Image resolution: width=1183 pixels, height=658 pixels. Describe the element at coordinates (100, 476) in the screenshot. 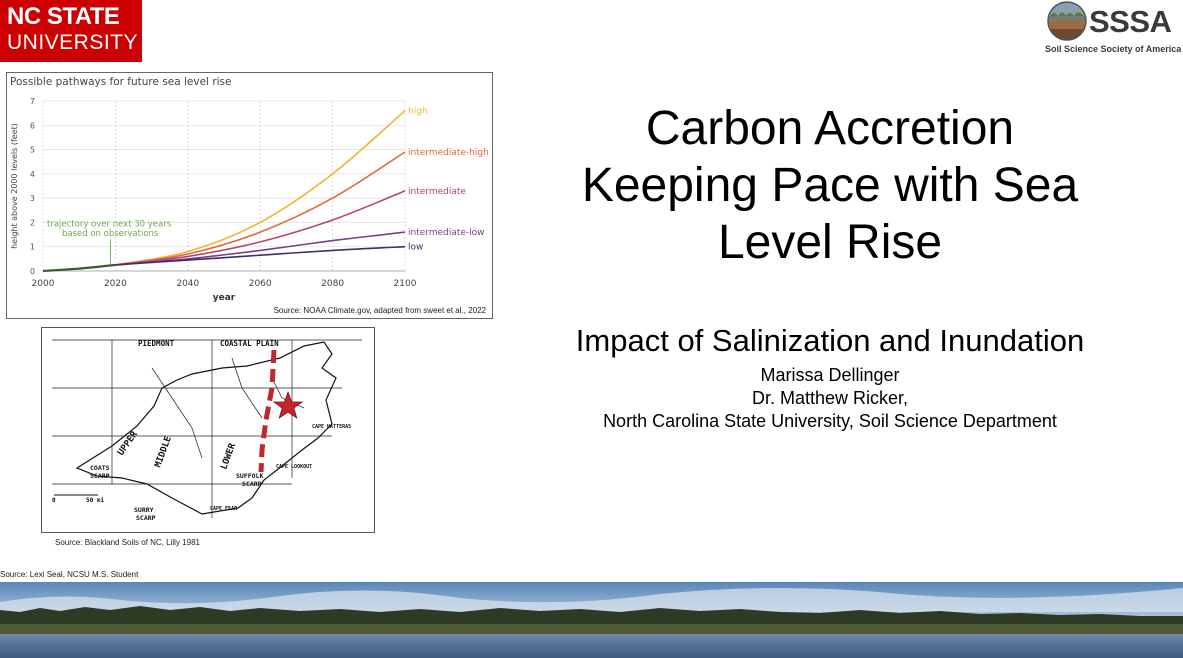

I see `map-label-coats-scarp: SCARP` at that location.